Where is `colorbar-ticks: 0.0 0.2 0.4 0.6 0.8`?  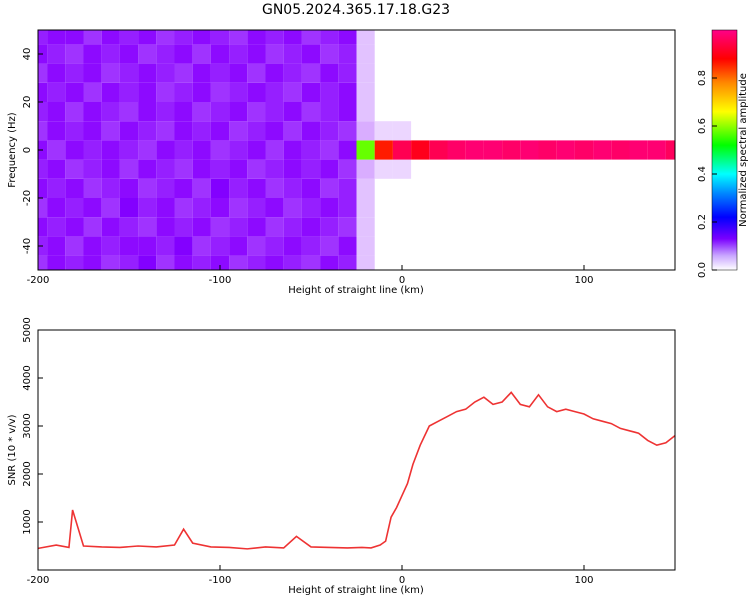
colorbar-ticks: 0.0 0.2 0.4 0.6 0.8 is located at coordinates (707, 174).